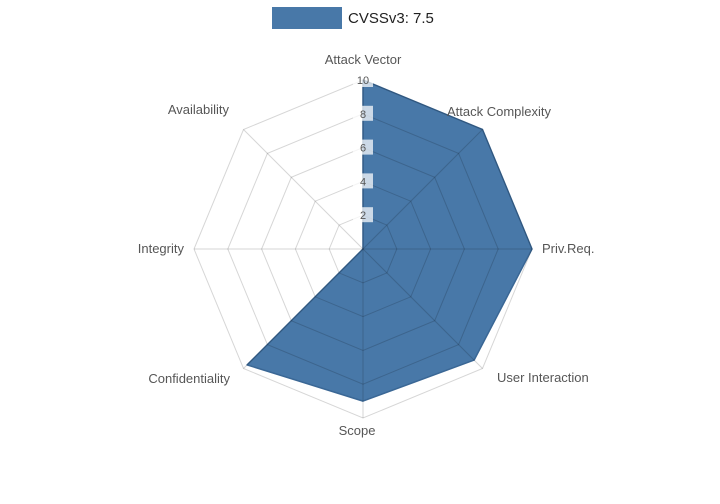 The height and width of the screenshot is (504, 720). I want to click on tick-label: 8, so click(363, 115).